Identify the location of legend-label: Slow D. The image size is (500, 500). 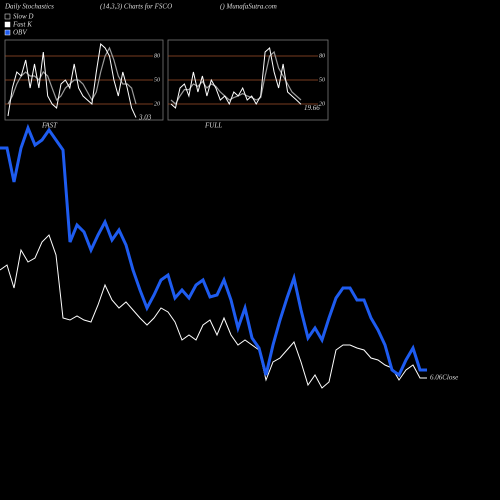
(23, 17).